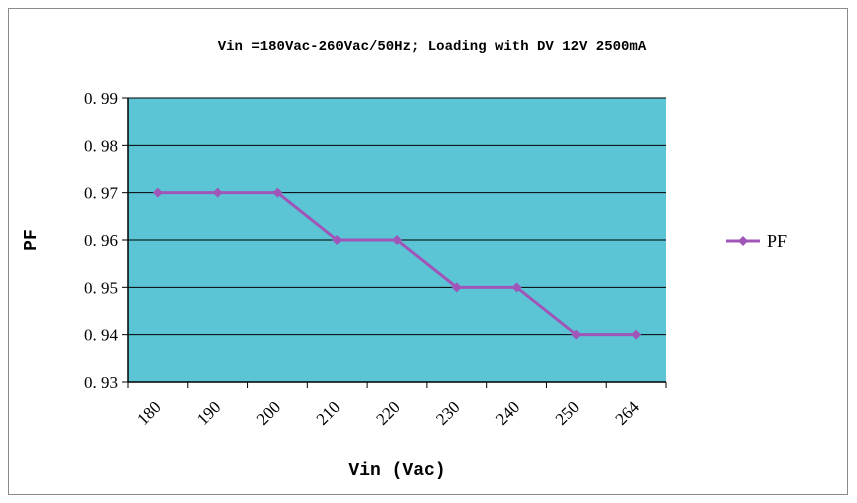 The width and height of the screenshot is (857, 503). What do you see at coordinates (101, 145) in the screenshot?
I see `y-tick-label: 0. 98` at bounding box center [101, 145].